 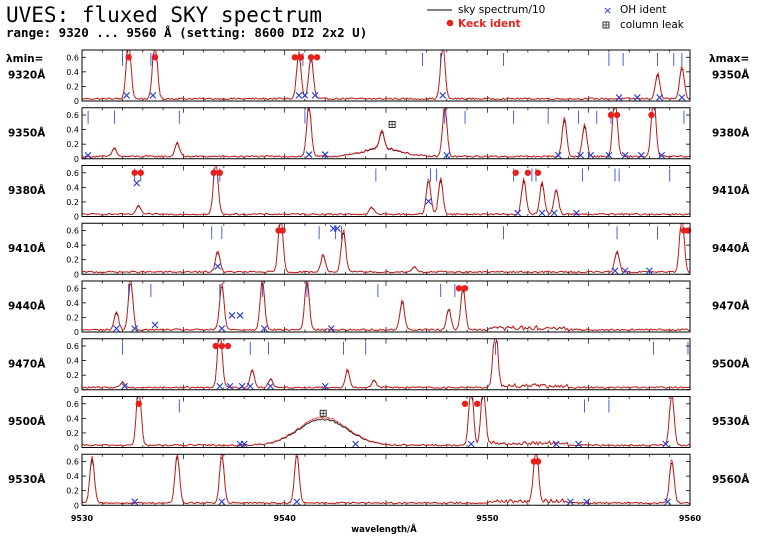 I want to click on spectrum-panel-3: 0 0.2 0.4 0.6 9410Å 9440Å, so click(x=379, y=250).